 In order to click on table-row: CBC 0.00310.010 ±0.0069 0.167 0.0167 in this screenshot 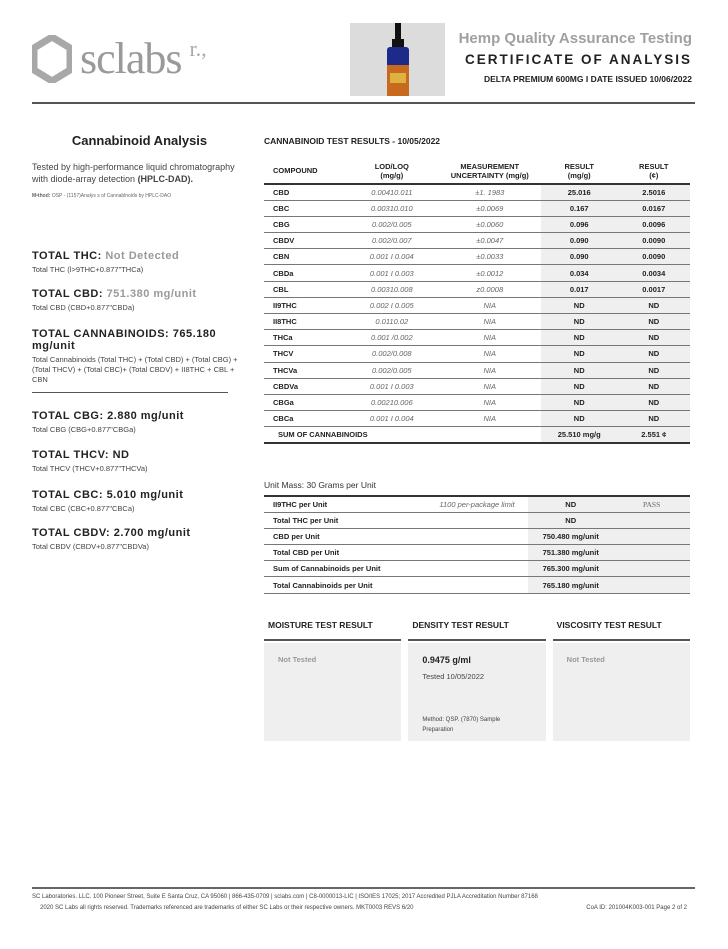, I will do `click(477, 208)`.